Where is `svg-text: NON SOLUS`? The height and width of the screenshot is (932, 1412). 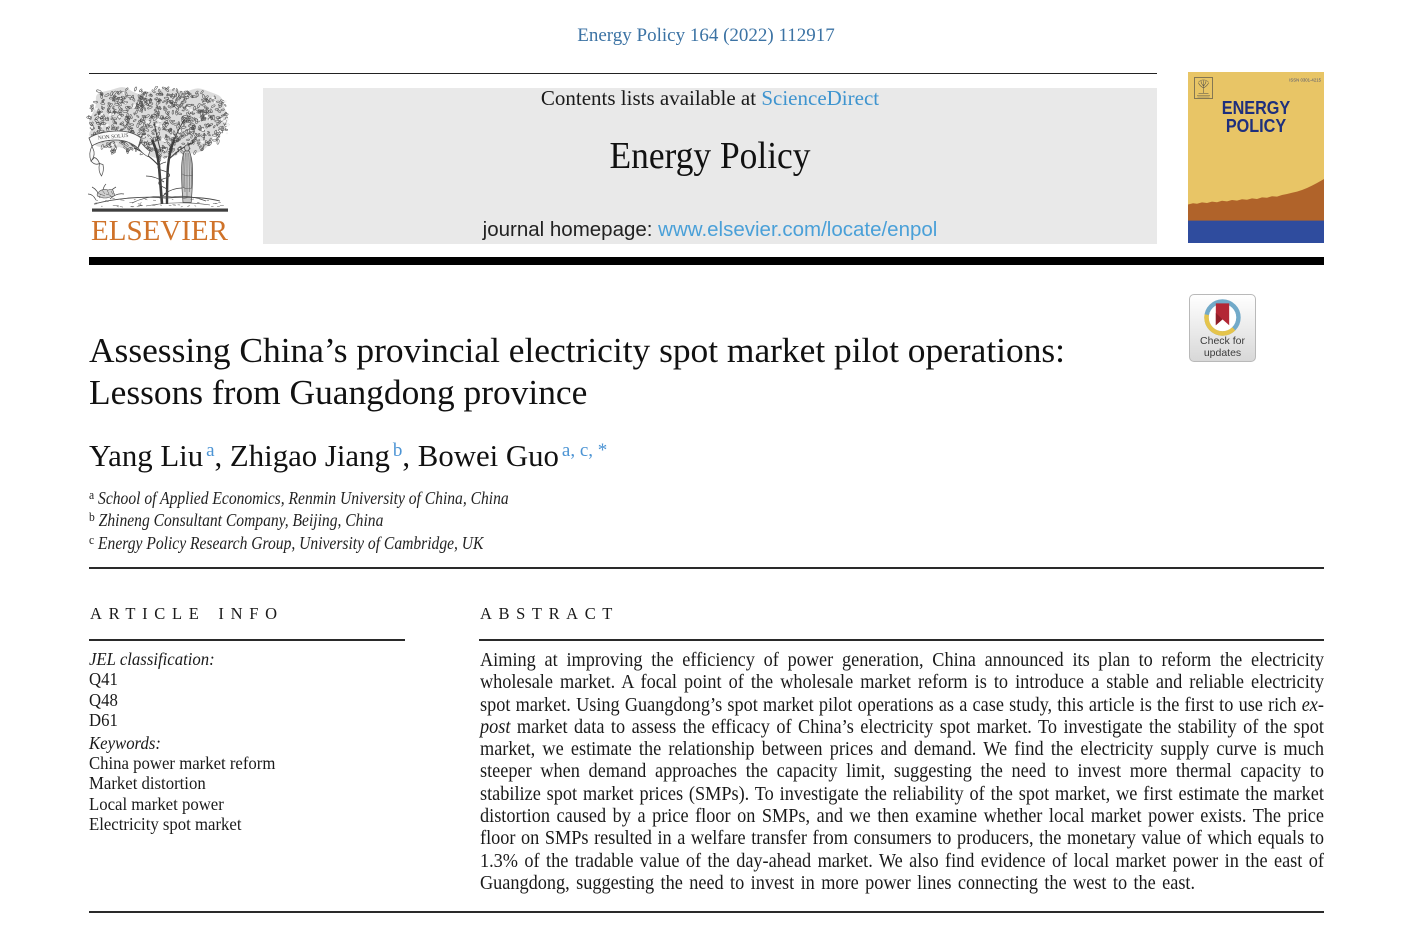 svg-text: NON SOLUS is located at coordinates (113, 137).